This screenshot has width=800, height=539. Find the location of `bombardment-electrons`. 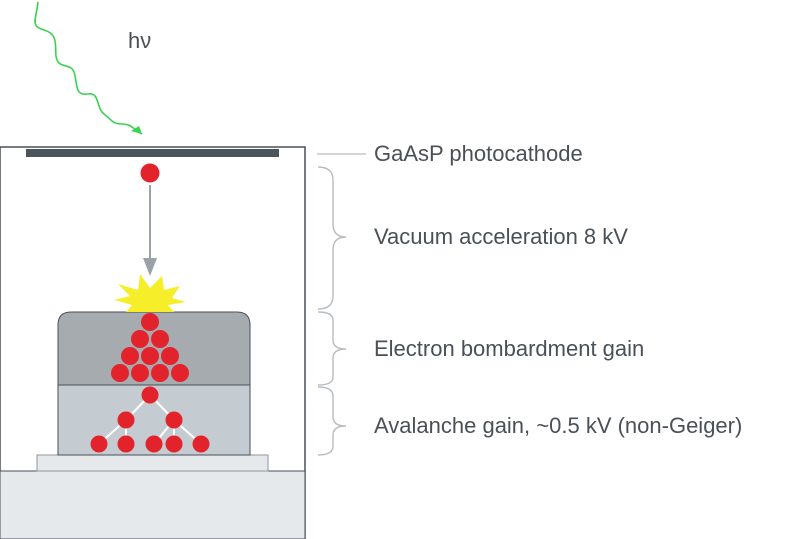

bombardment-electrons is located at coordinates (150, 347).